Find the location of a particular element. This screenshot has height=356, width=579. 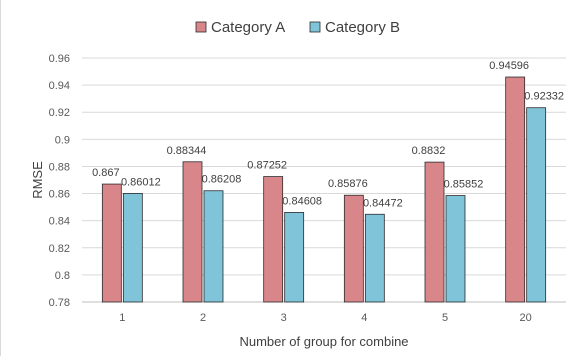

data-label: 0.92332 is located at coordinates (544, 97).